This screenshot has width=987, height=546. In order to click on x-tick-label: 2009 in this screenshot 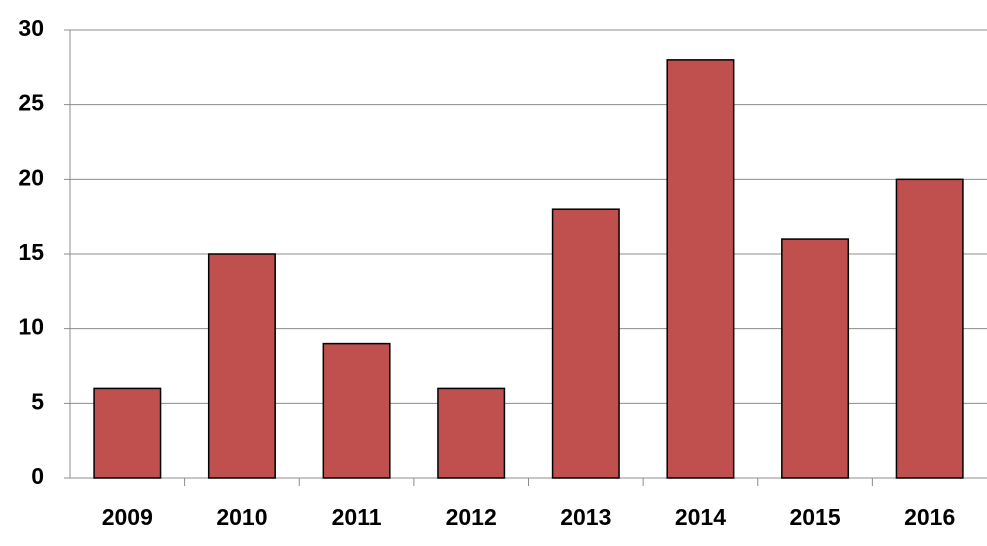, I will do `click(127, 517)`.